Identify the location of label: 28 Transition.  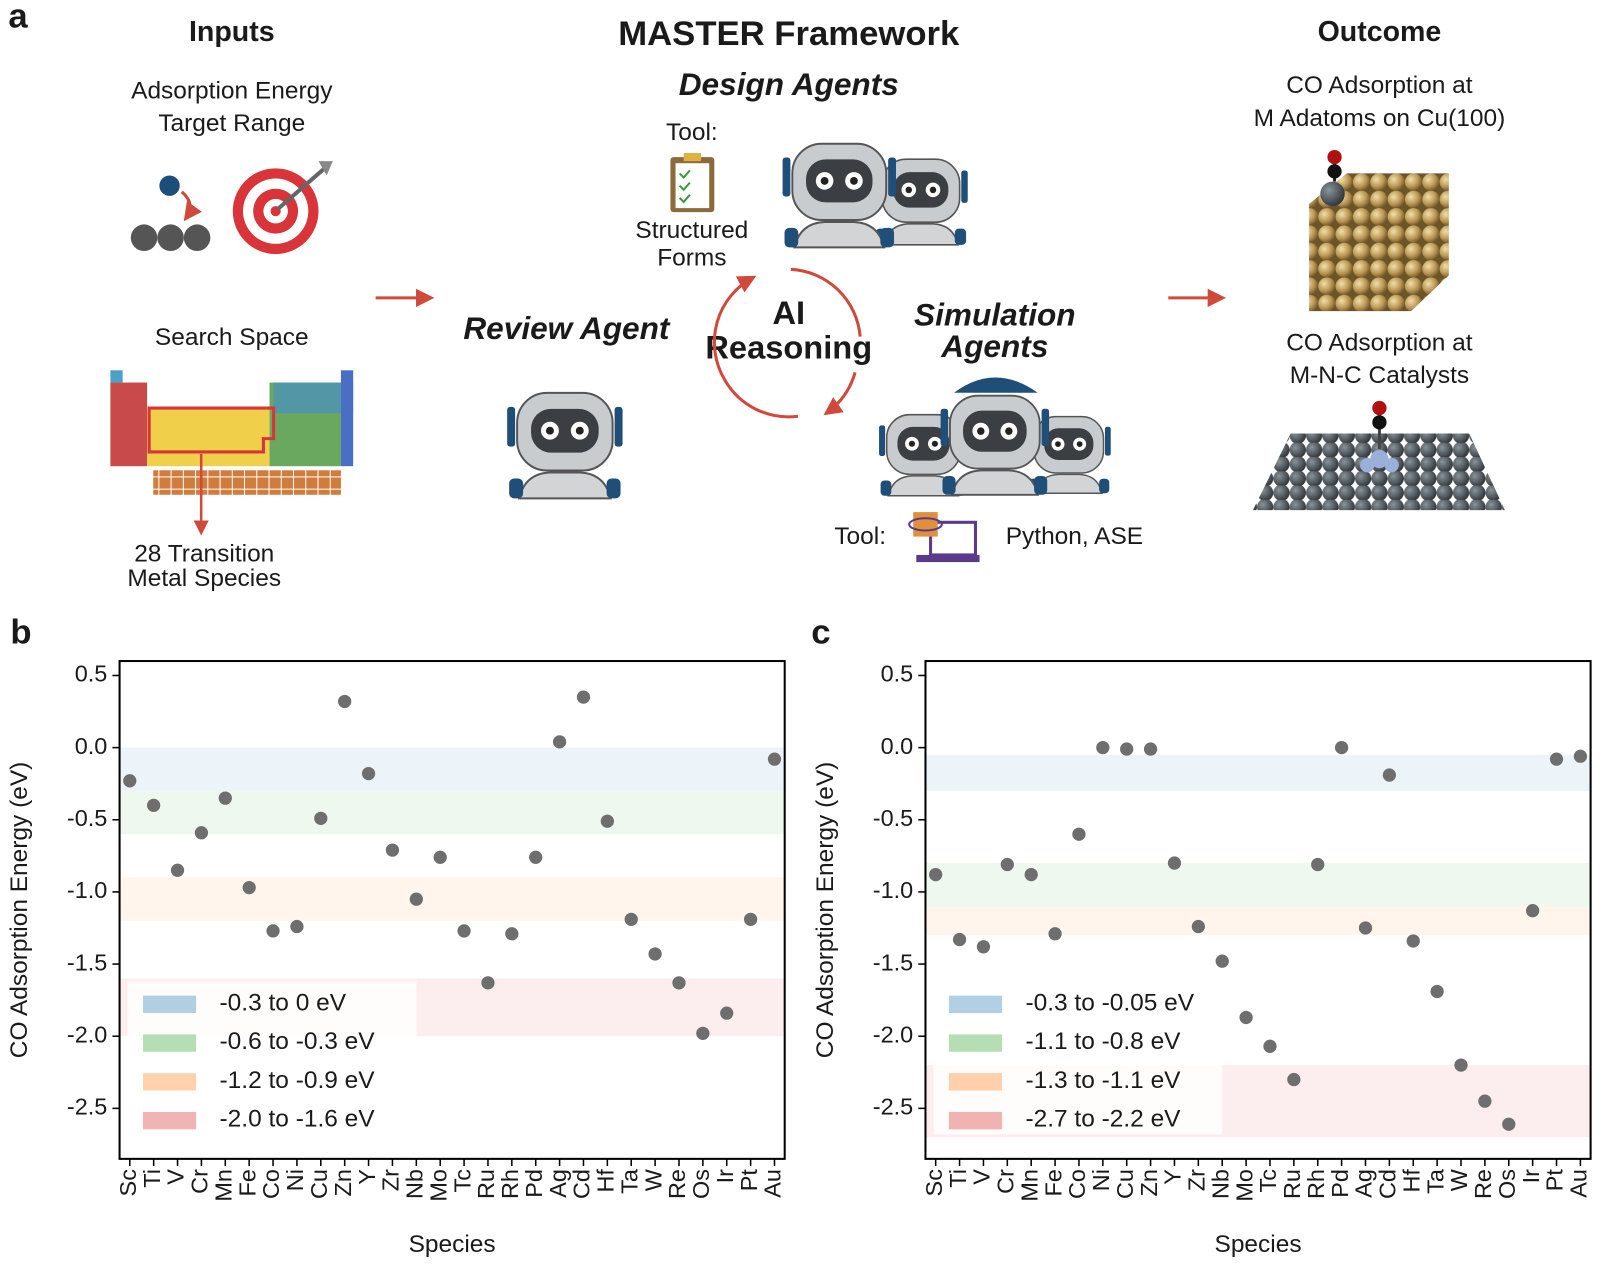
(204, 553).